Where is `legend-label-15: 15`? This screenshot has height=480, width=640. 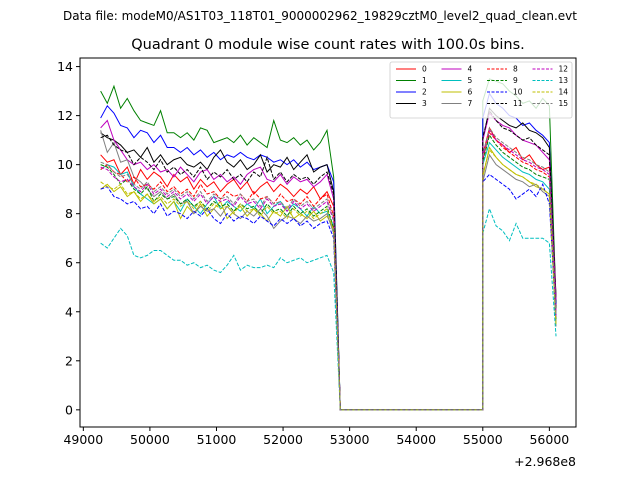 legend-label-15: 15 is located at coordinates (564, 103).